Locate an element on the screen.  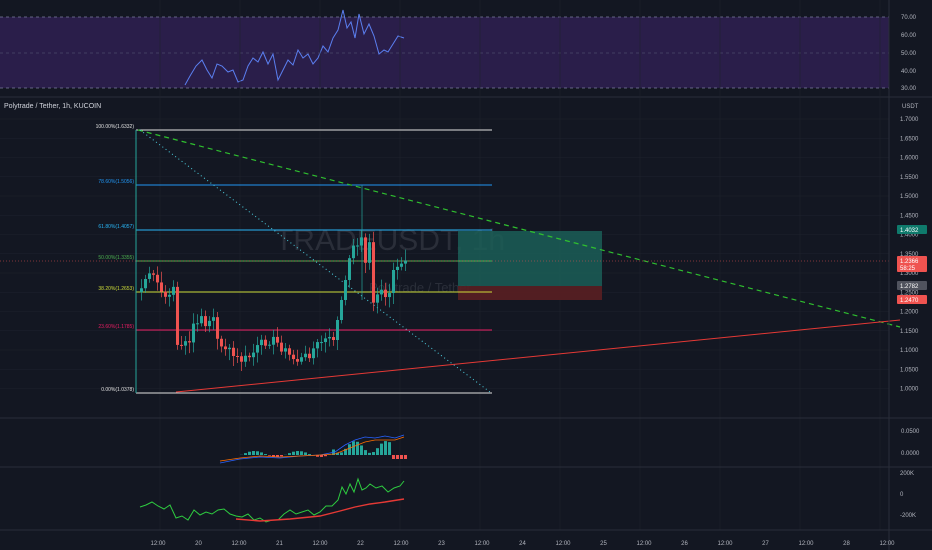
rsi-line is located at coordinates (294, 47).